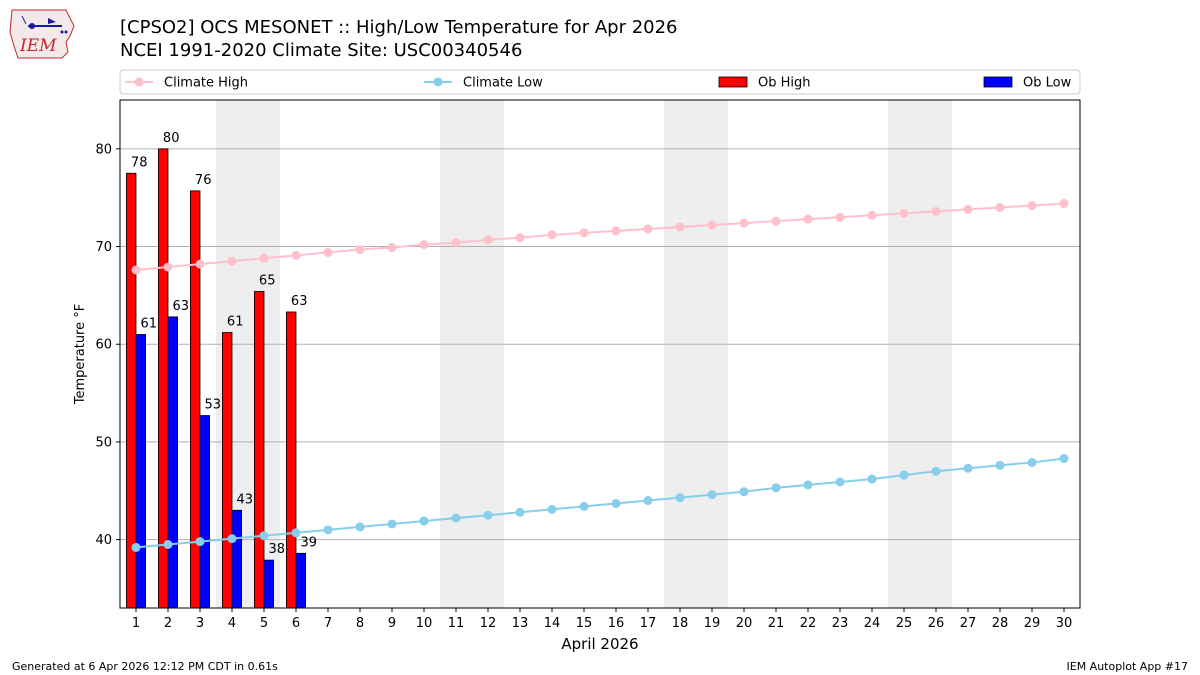  I want to click on x-tick-label: 27, so click(968, 623).